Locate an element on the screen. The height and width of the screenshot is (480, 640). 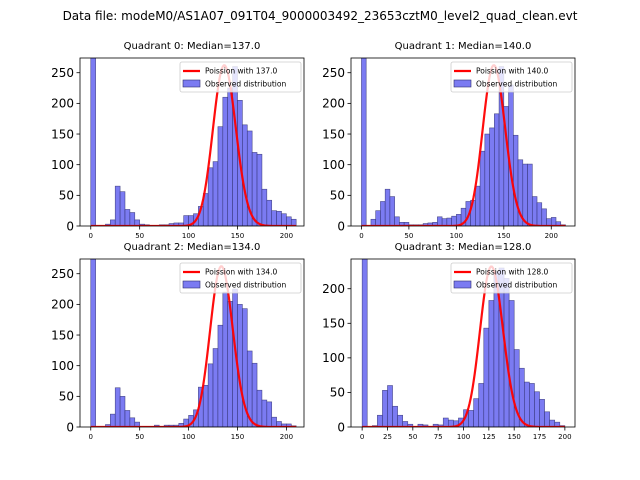
legend-label-observed: Observed distribution is located at coordinates (516, 285).